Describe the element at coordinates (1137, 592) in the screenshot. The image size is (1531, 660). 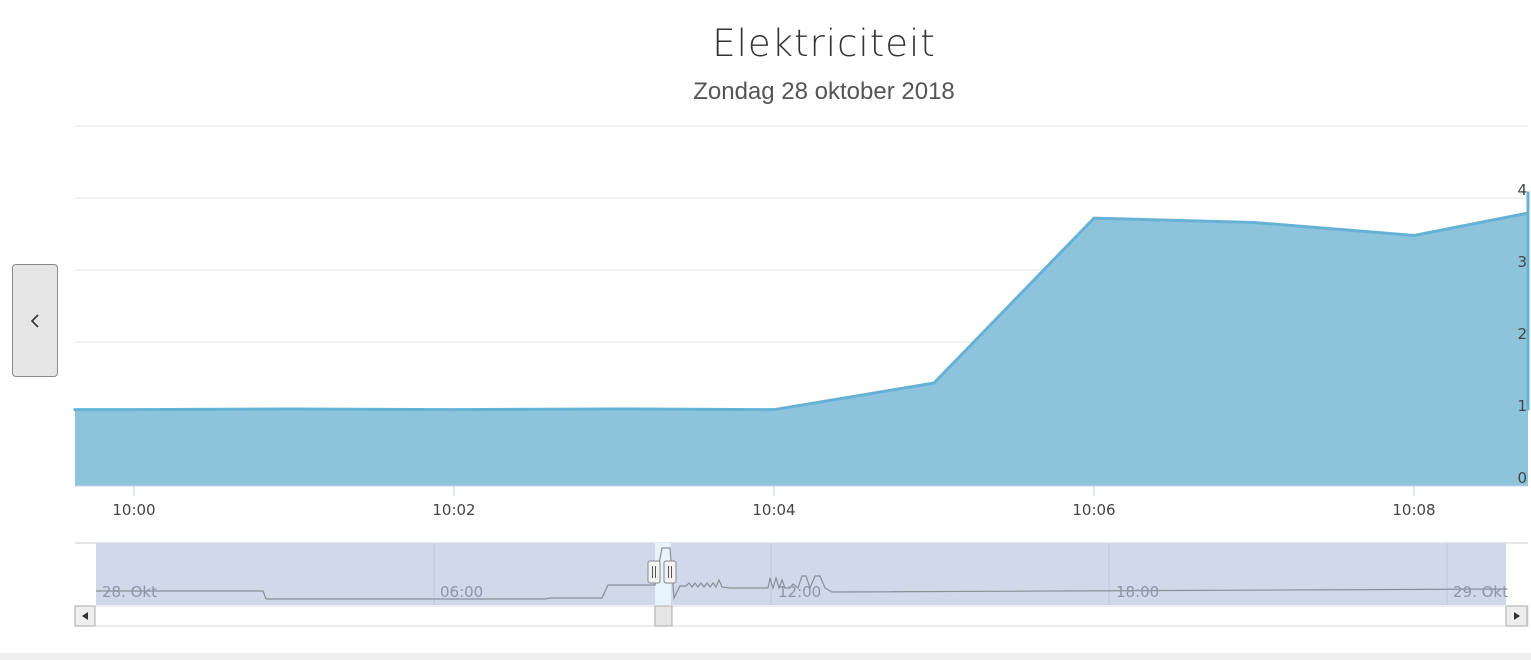
I see `navigator-label: 18:00` at that location.